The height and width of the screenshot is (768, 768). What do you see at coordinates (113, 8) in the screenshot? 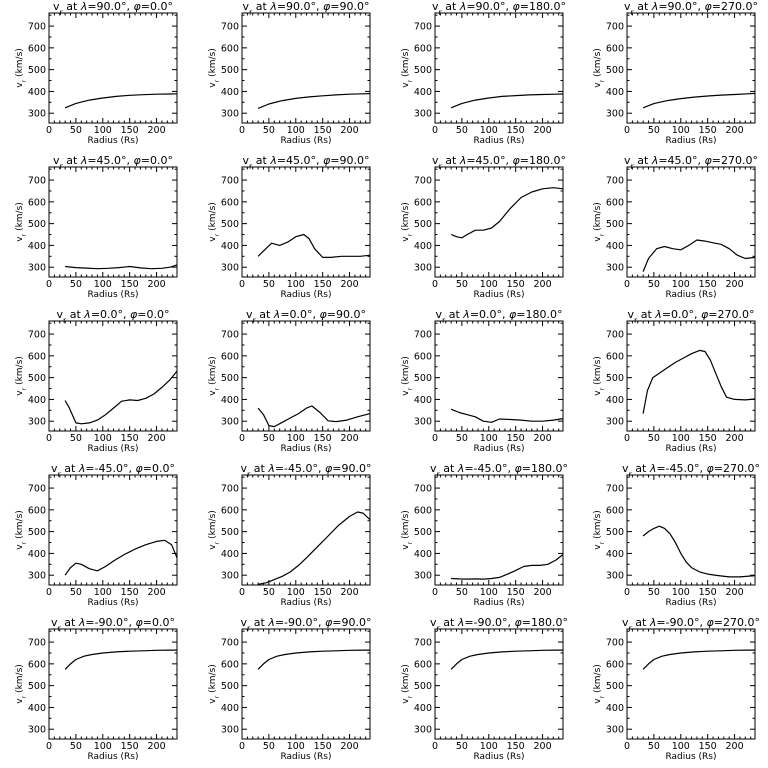
I see `panel-title: vr at λ=90.0°, φ=0.0°` at bounding box center [113, 8].